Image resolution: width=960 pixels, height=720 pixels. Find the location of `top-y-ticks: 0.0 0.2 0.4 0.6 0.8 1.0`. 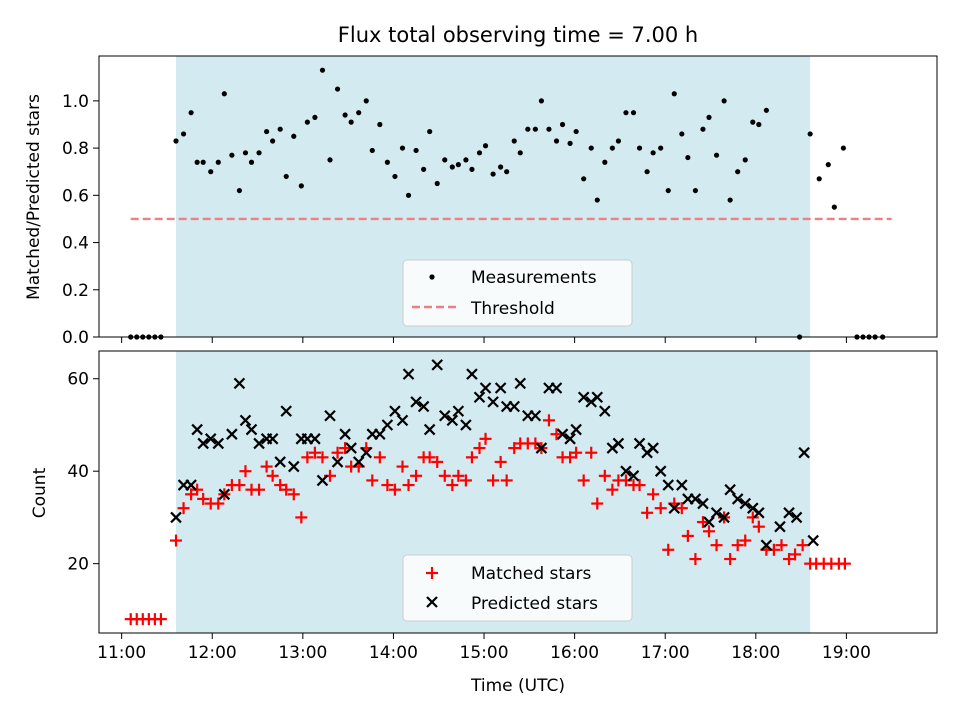

top-y-ticks: 0.0 0.2 0.4 0.6 0.8 1.0 is located at coordinates (80, 220).